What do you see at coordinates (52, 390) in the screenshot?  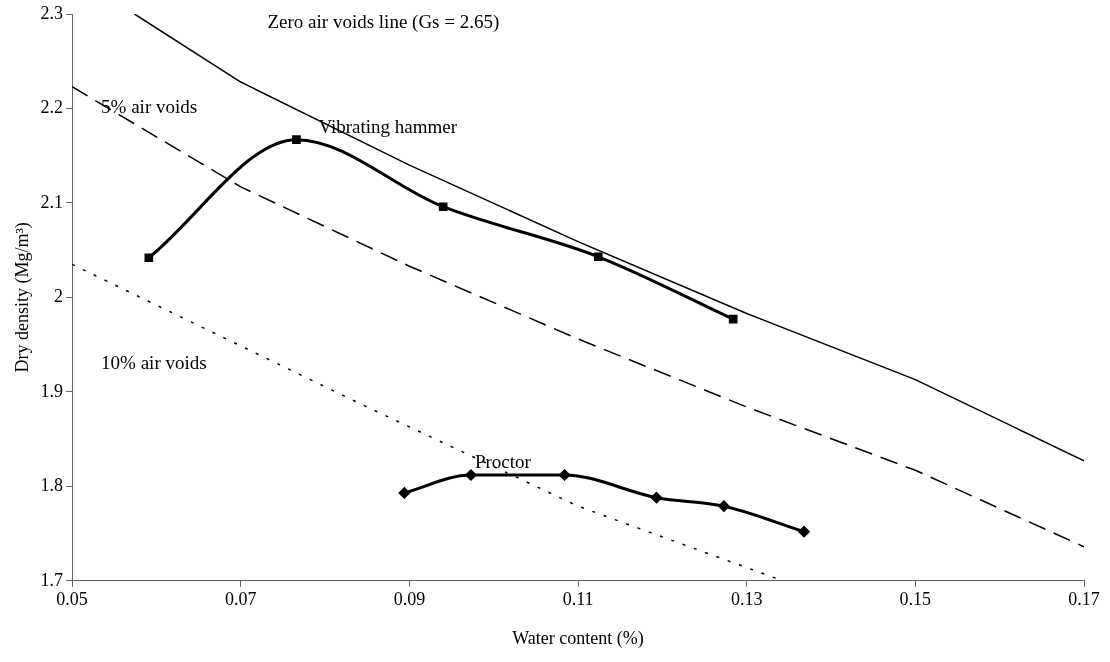 I see `y-tick-label: 1.9` at bounding box center [52, 390].